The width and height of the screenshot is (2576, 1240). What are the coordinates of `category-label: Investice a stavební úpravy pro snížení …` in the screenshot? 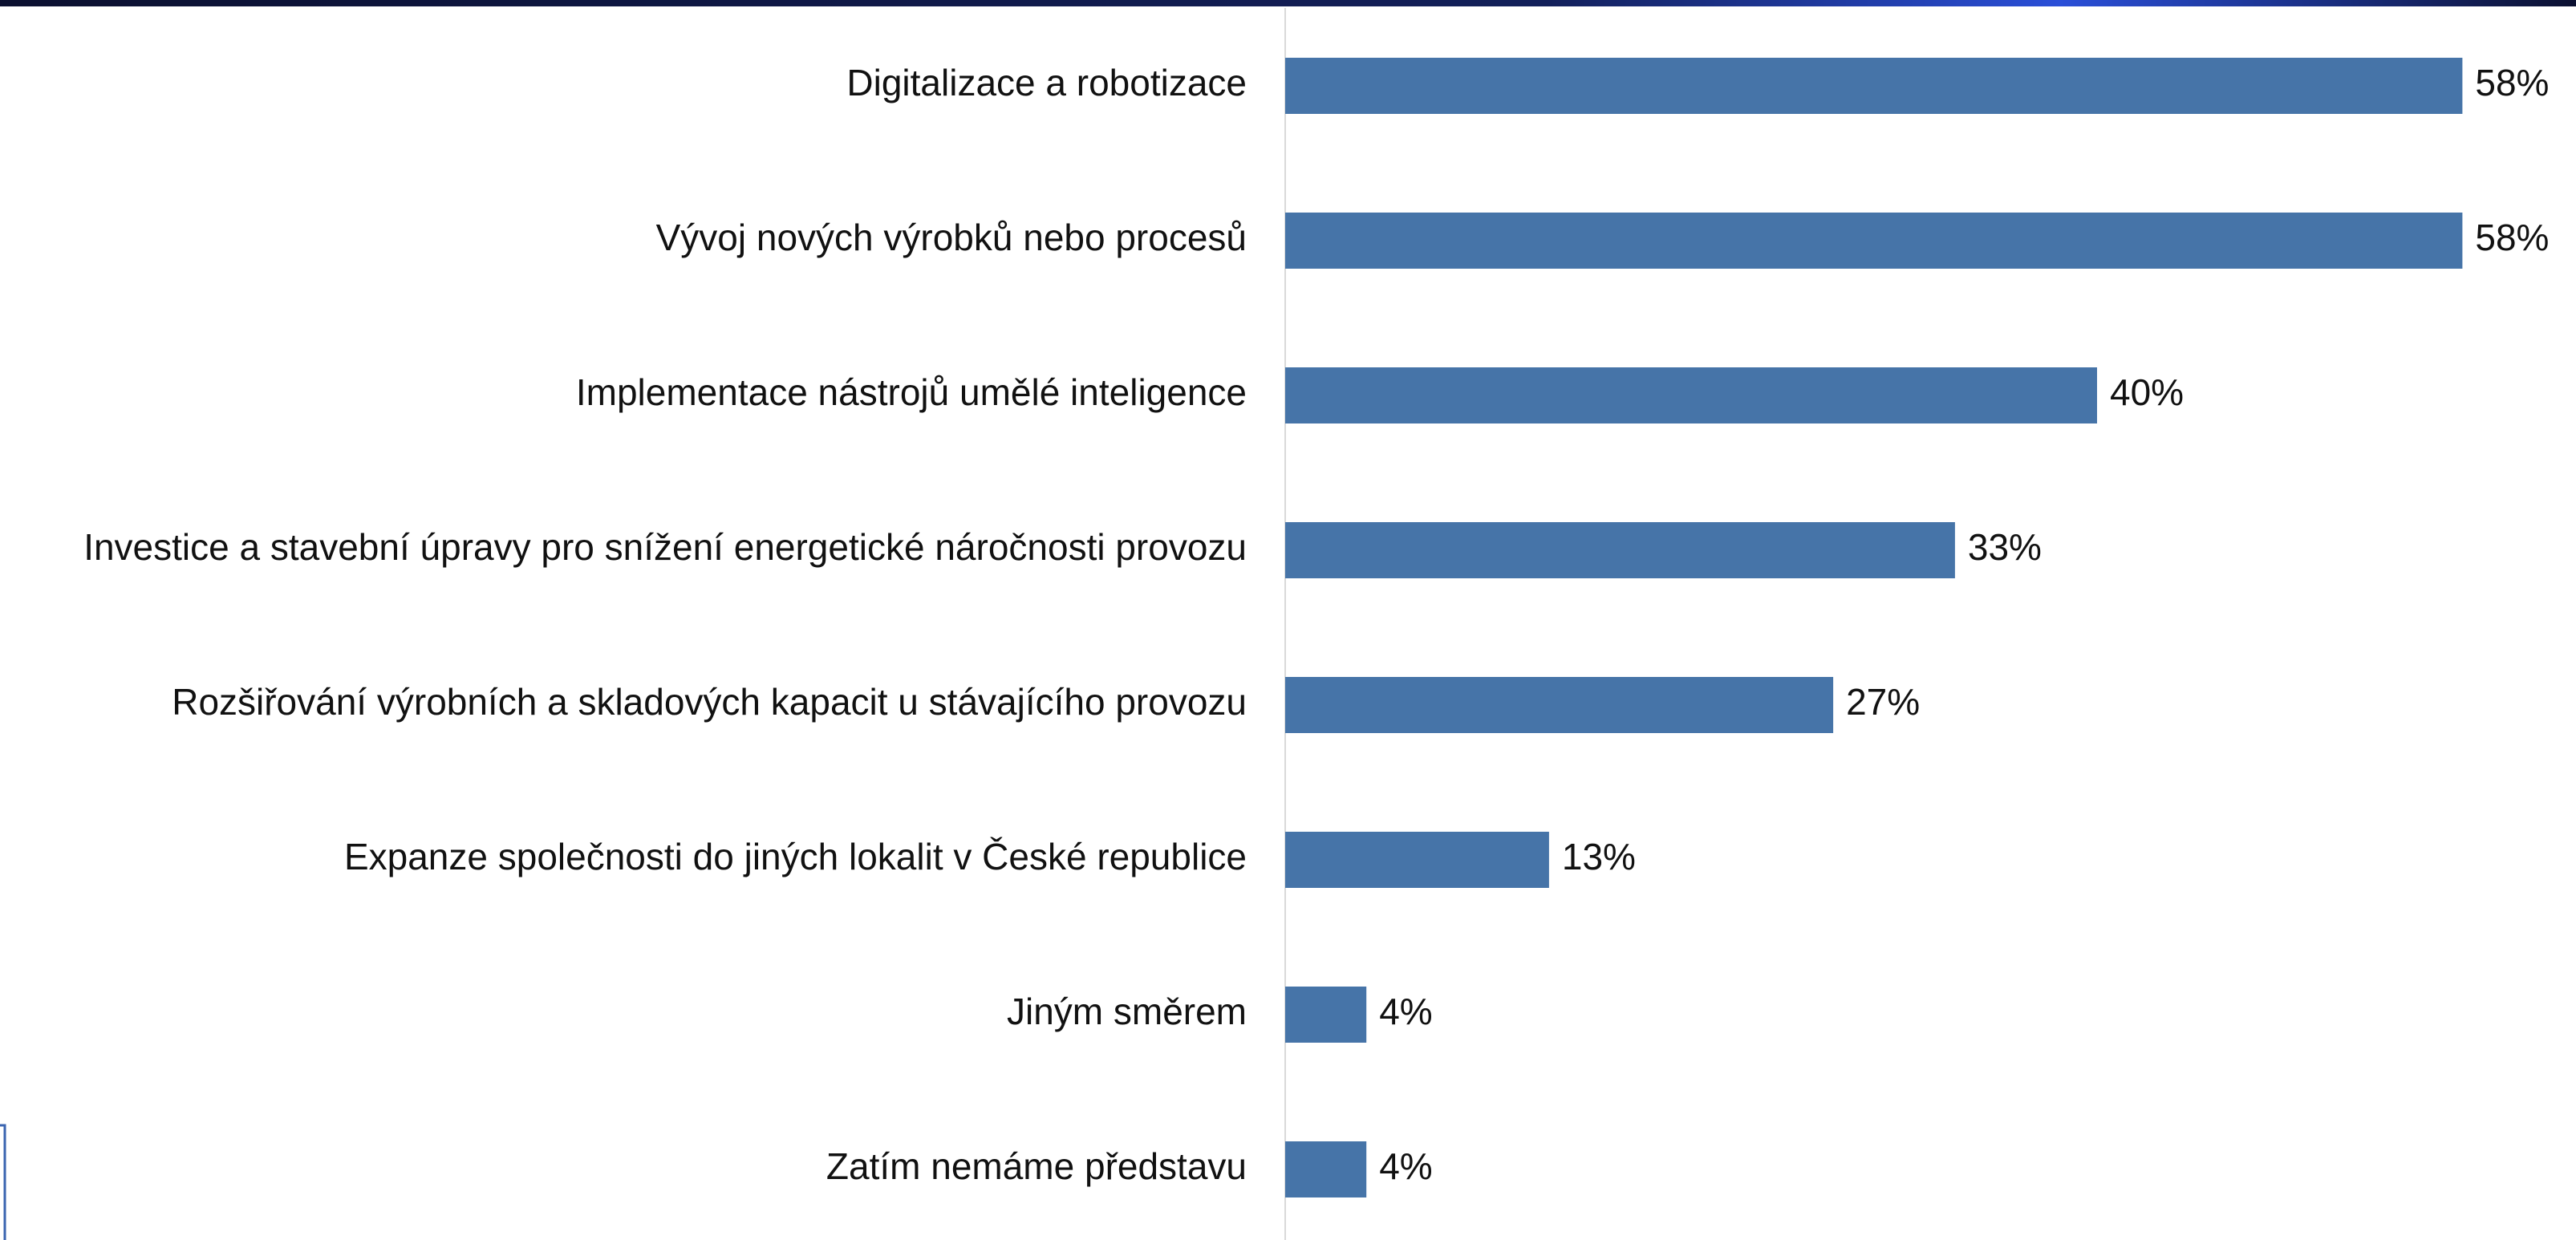 It's located at (665, 547).